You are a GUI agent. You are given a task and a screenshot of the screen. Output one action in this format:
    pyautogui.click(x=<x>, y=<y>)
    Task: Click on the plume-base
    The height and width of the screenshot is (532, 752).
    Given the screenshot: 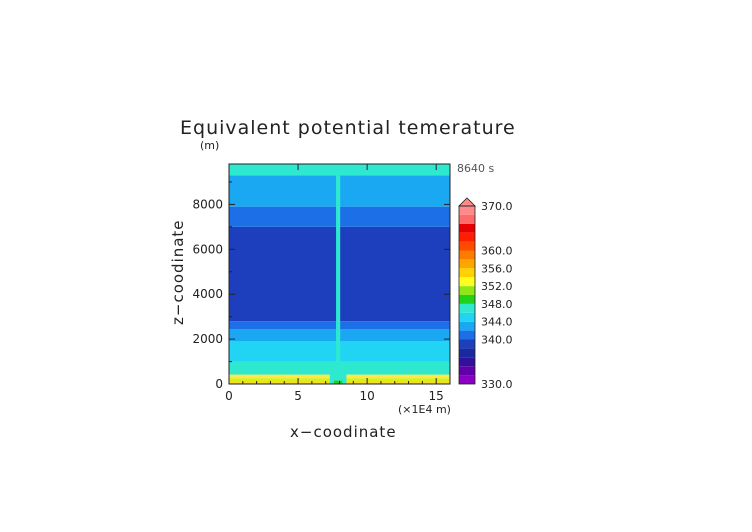 What is the action you would take?
    pyautogui.click(x=338, y=376)
    